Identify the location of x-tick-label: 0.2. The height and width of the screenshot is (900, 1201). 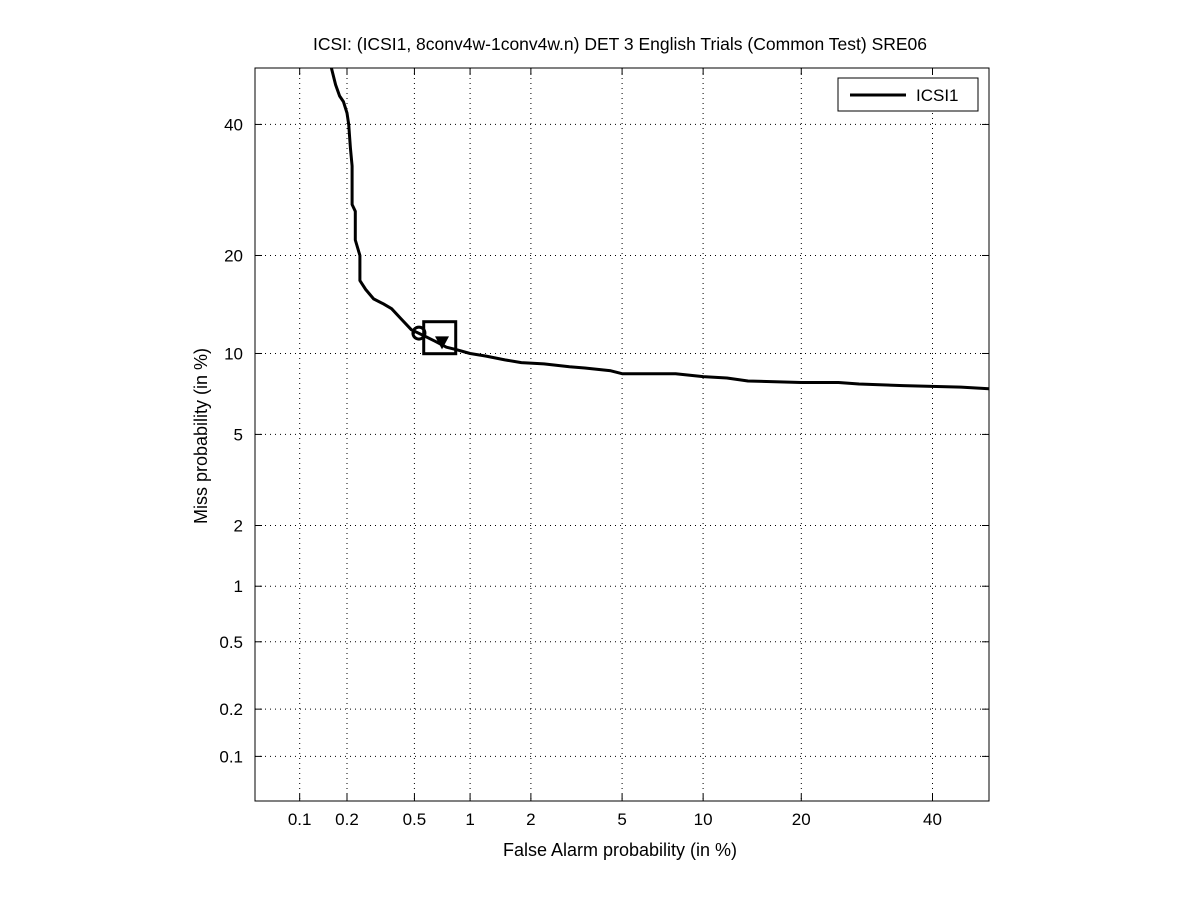
(347, 819).